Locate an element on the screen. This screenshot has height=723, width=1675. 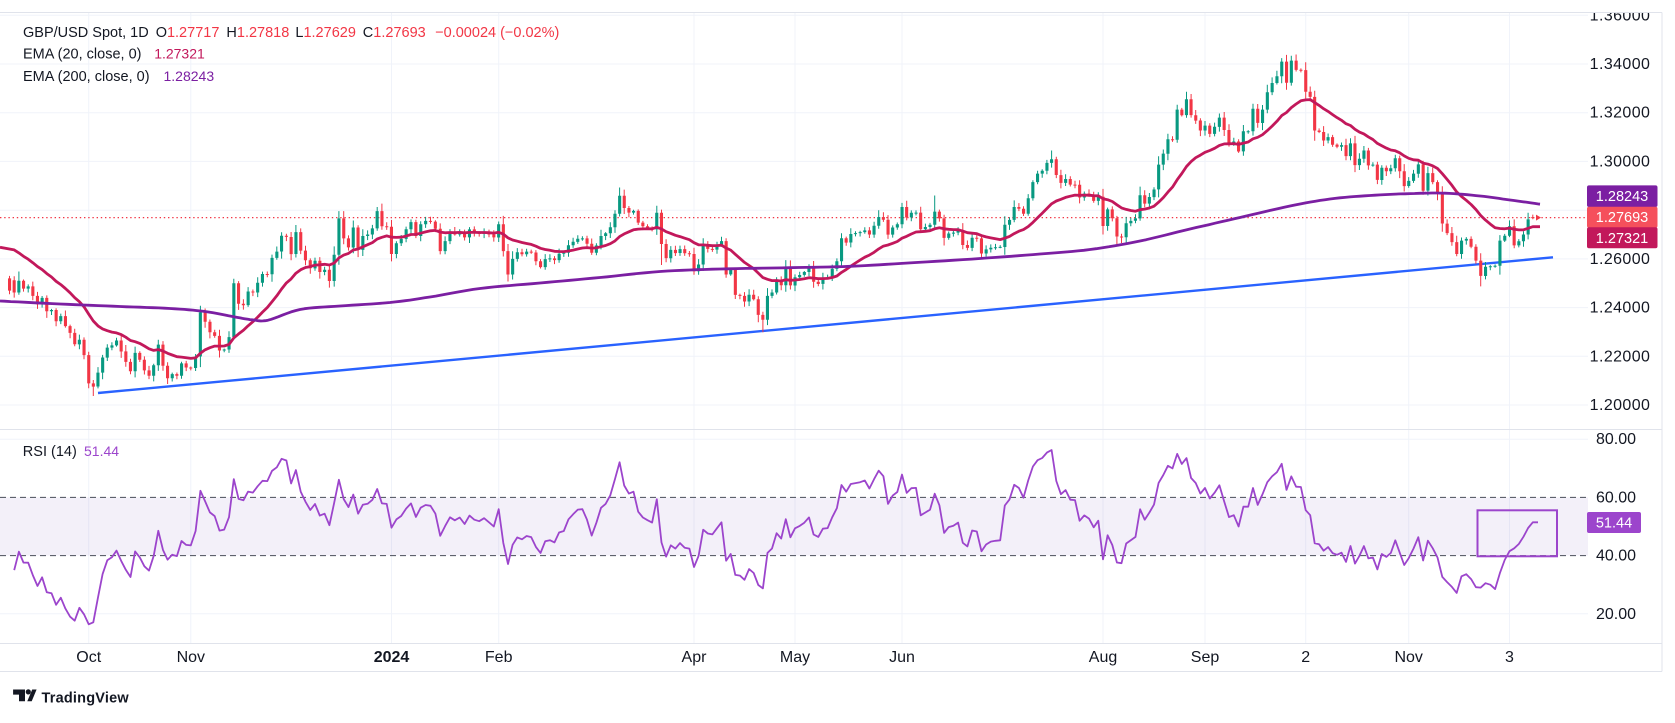
svg-text: 2 is located at coordinates (1305, 657).